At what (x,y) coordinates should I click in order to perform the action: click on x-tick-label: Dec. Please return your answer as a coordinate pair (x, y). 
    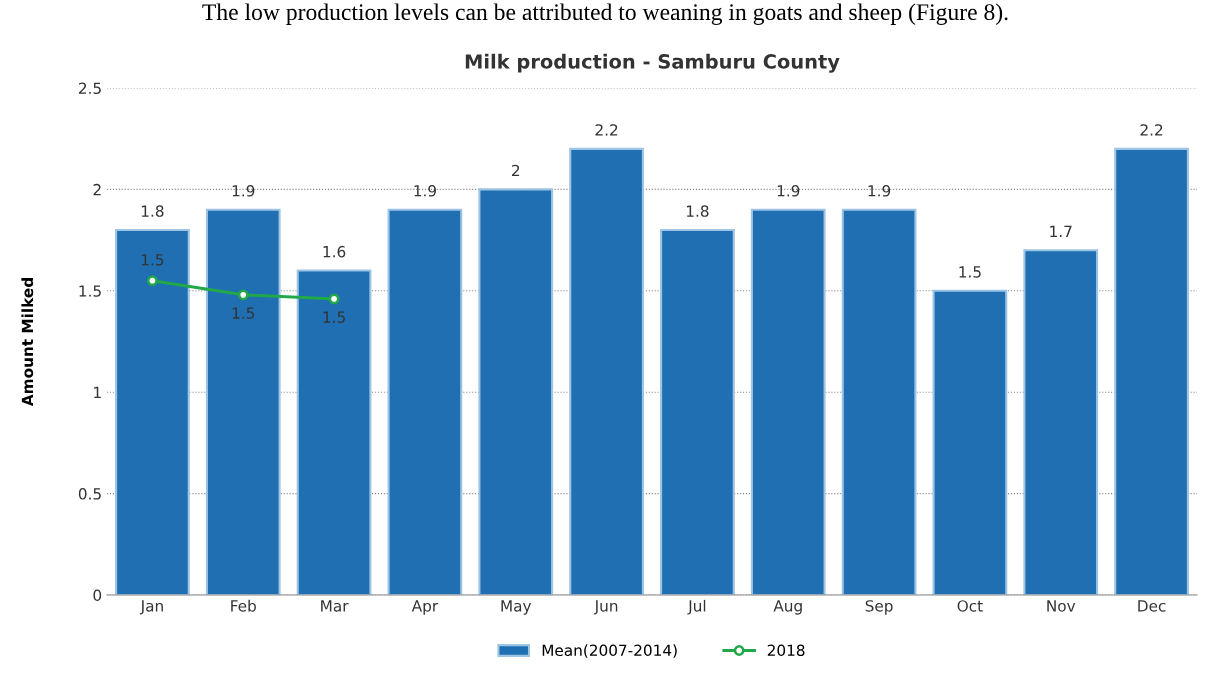
    Looking at the image, I should click on (1152, 606).